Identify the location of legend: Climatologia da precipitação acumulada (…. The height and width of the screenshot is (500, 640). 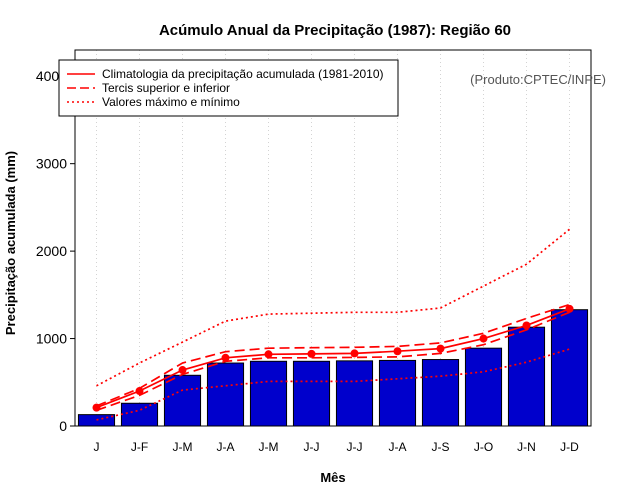
(228, 88).